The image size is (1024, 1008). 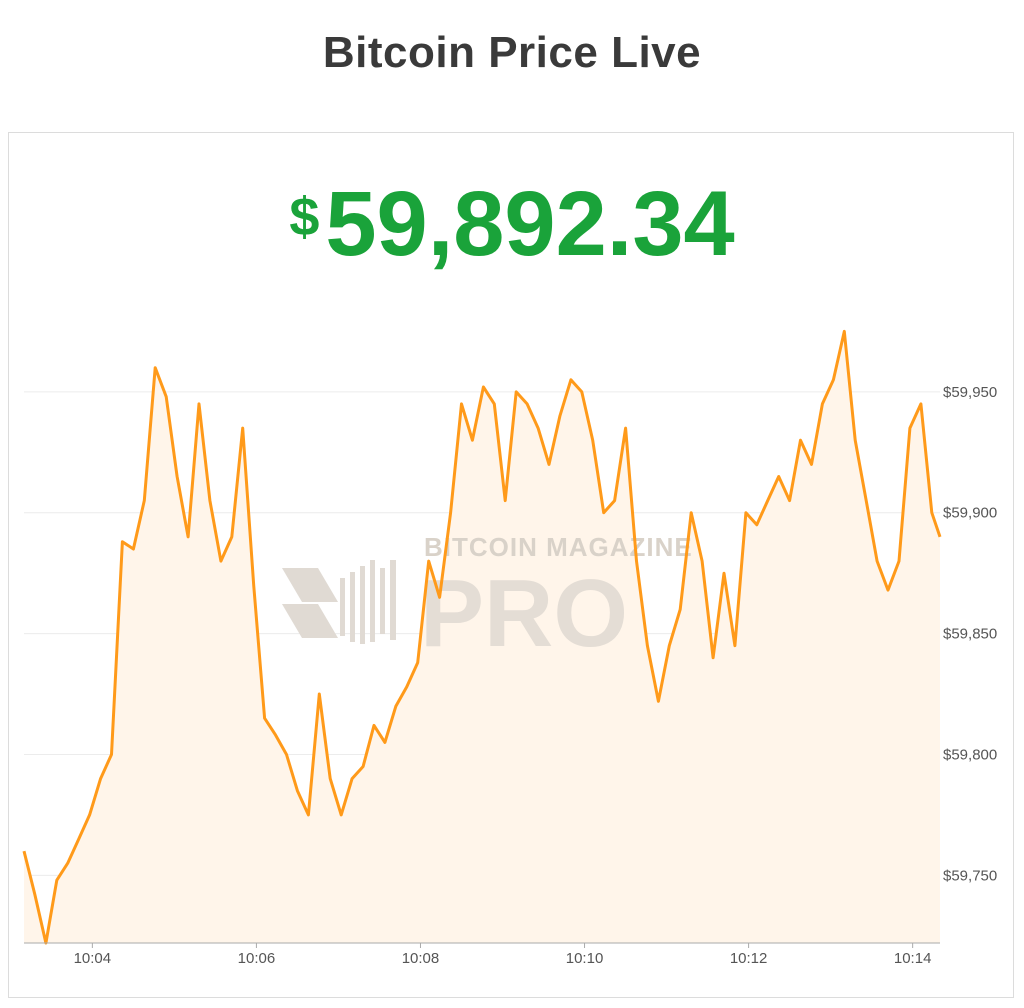 I want to click on price-value: 59,892.34, so click(x=530, y=224).